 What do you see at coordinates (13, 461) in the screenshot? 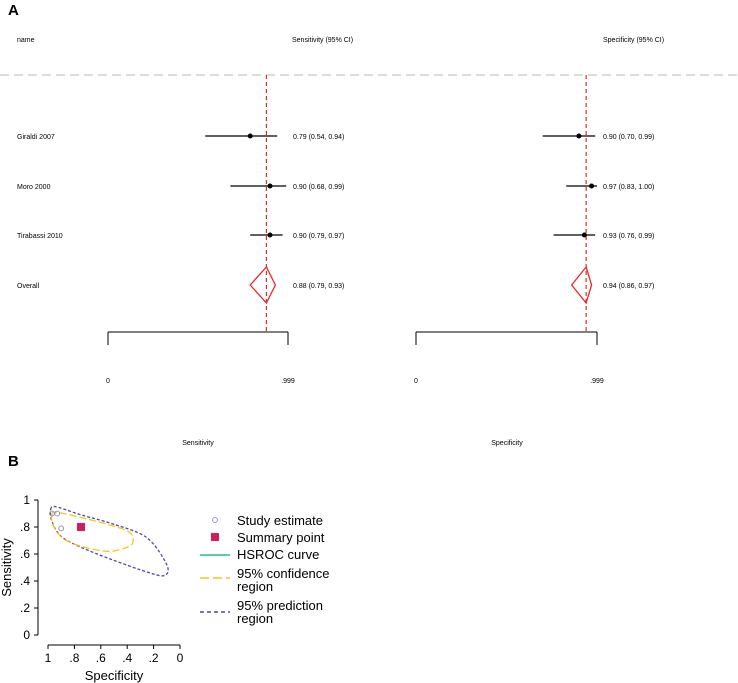
I see `panel-b-label: B` at bounding box center [13, 461].